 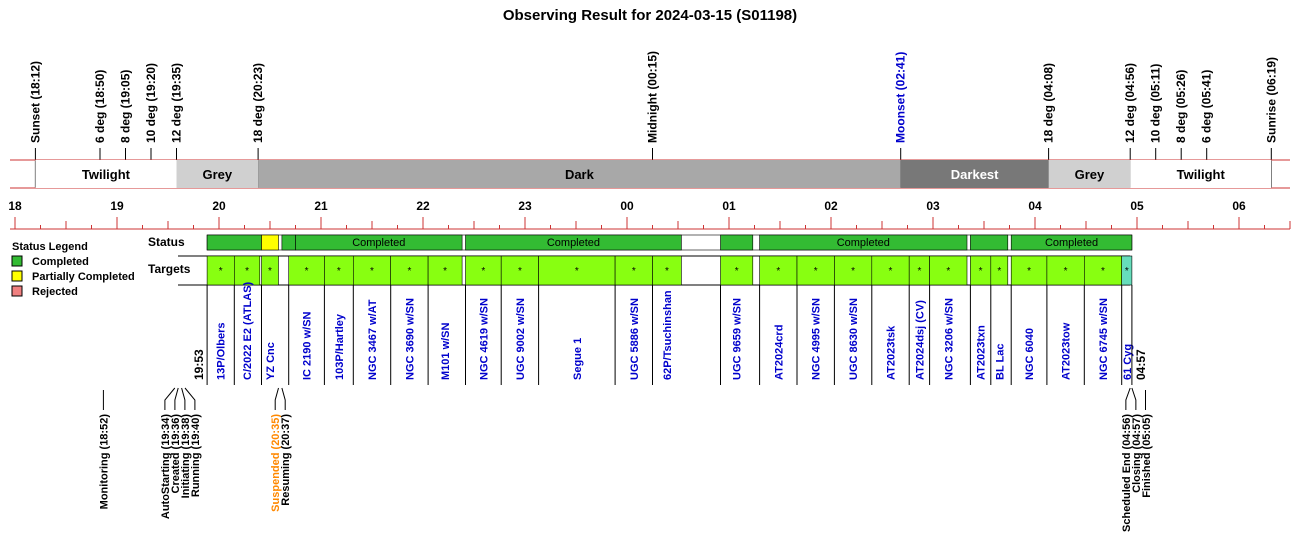 What do you see at coordinates (668, 335) in the screenshot?
I see `target-name-label: 62P/Tsuchinshan` at bounding box center [668, 335].